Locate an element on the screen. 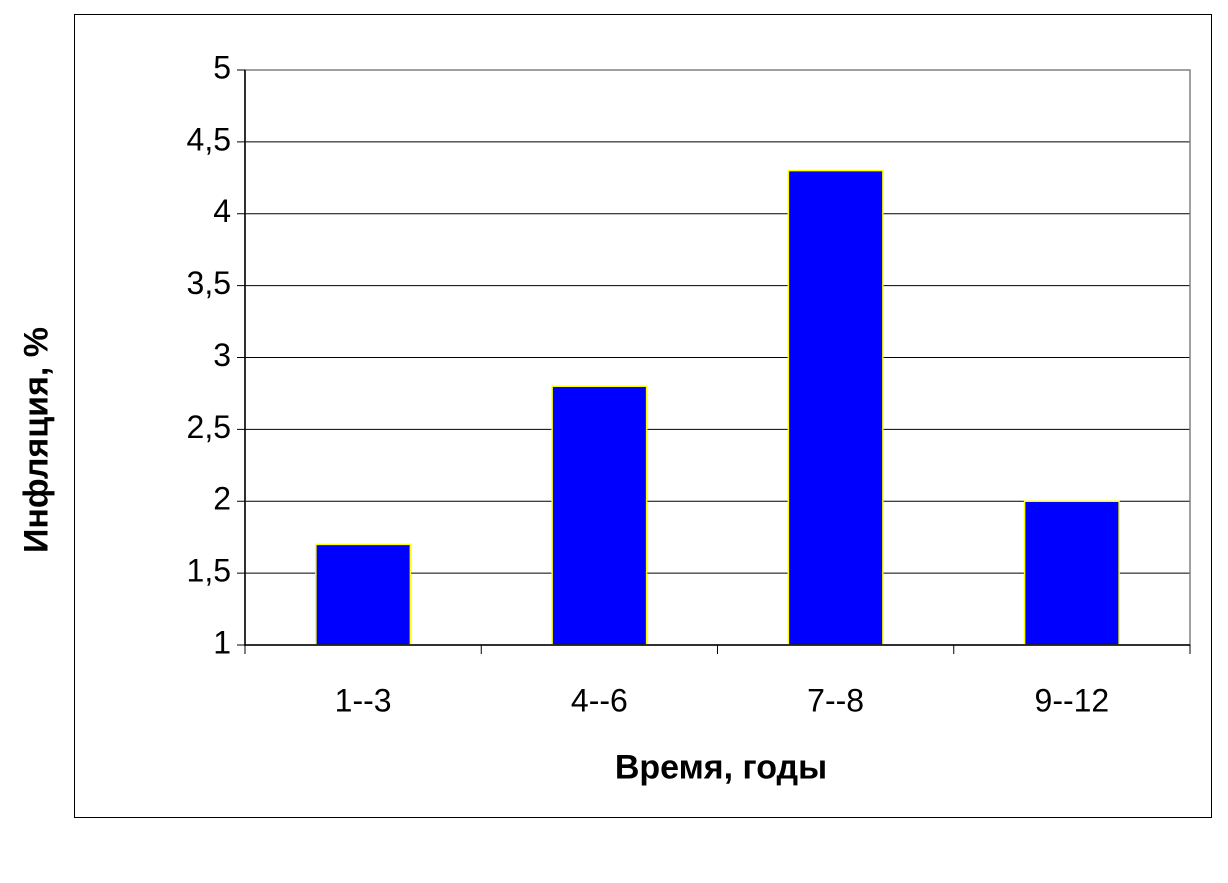 This screenshot has height=883, width=1228. y-tick-label: 1 is located at coordinates (222, 642).